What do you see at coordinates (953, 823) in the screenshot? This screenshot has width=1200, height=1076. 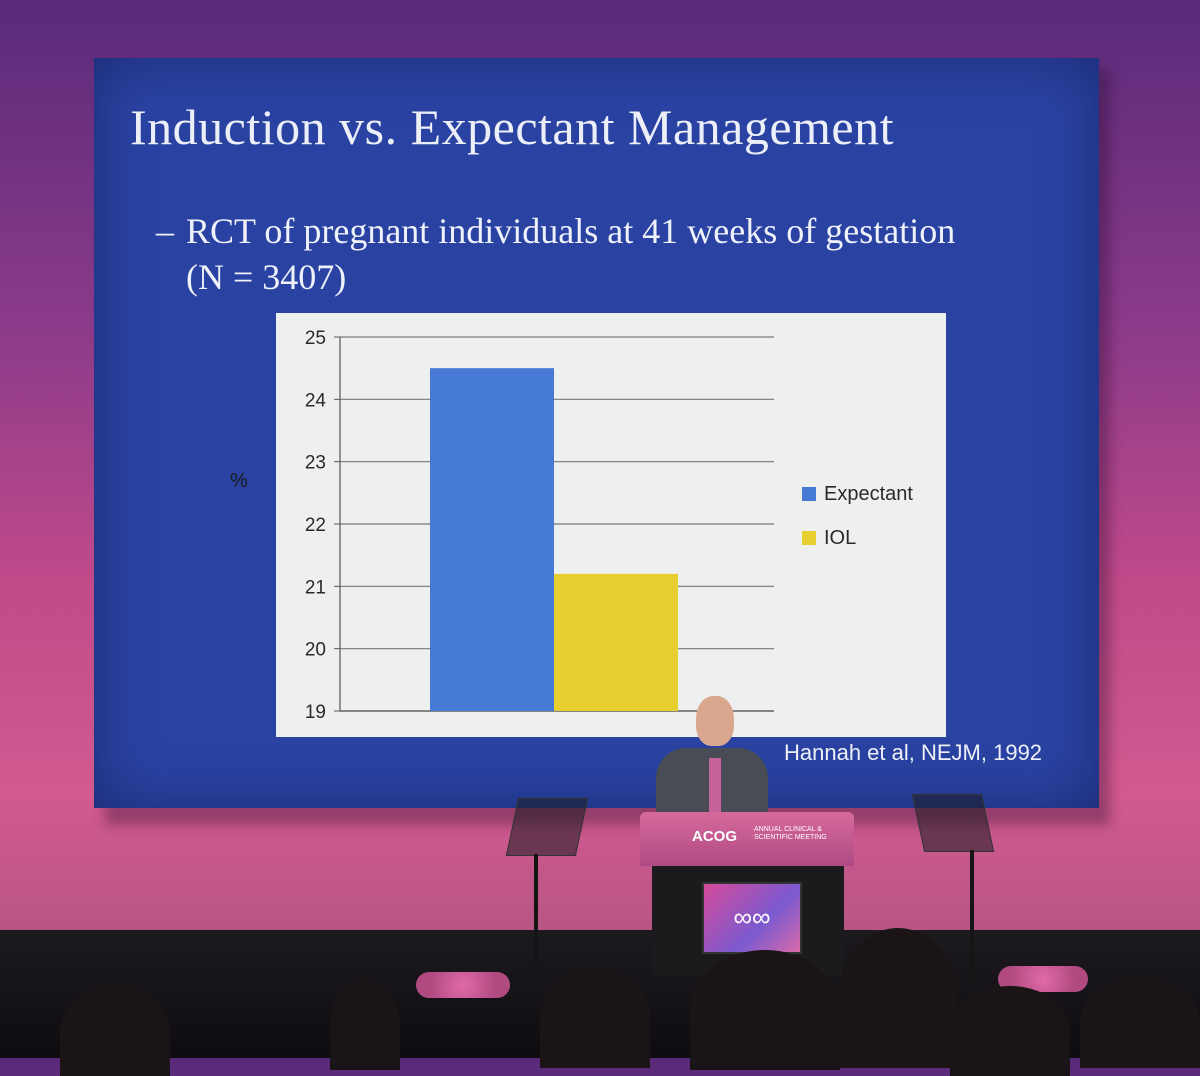 I see `teleprompter-right` at bounding box center [953, 823].